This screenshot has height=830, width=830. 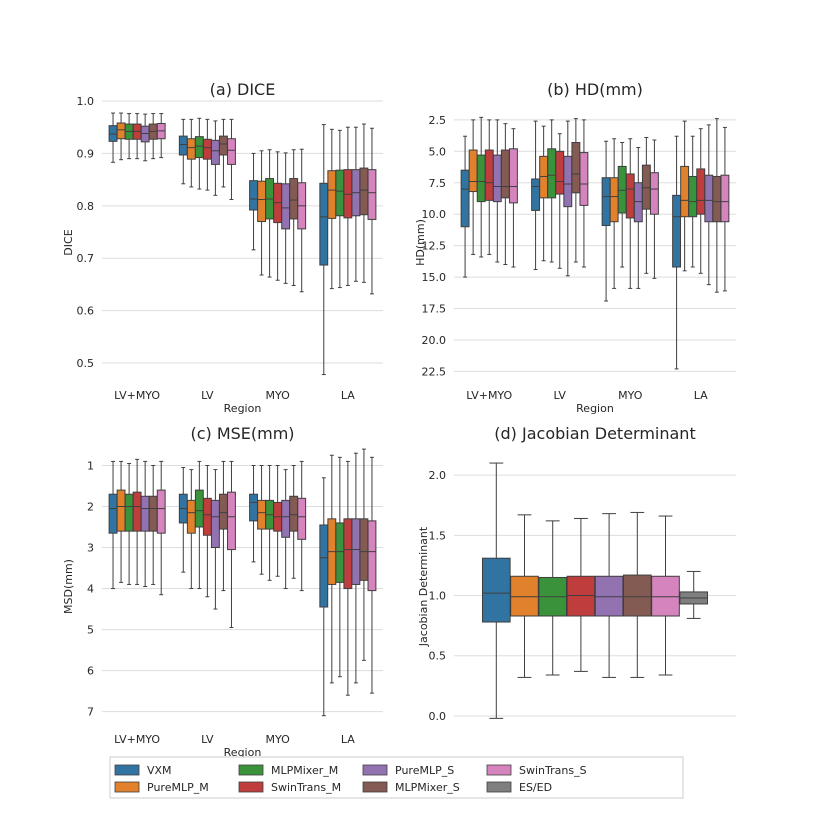 I want to click on y-tick-label: 4, so click(x=90, y=589).